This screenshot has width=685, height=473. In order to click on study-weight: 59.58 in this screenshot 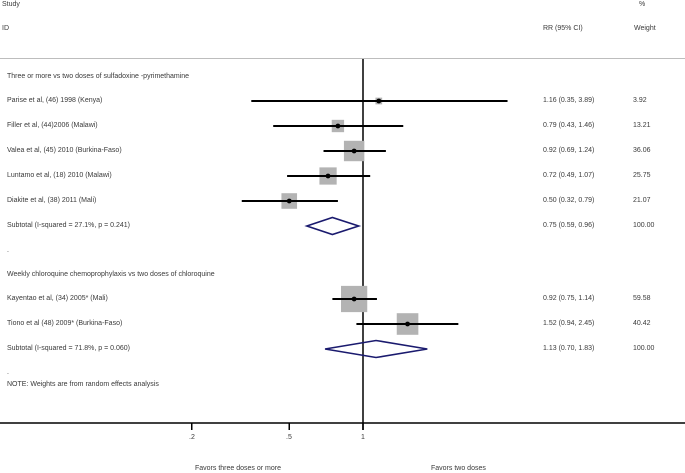, I will do `click(642, 298)`.